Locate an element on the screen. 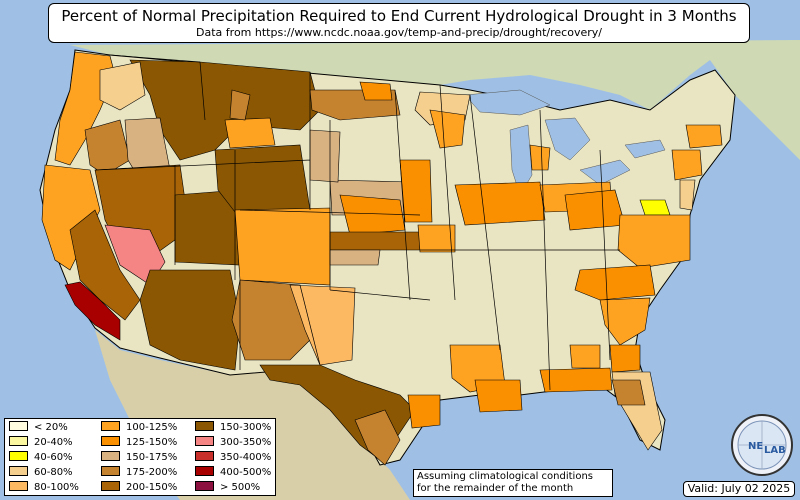 The image size is (800, 500). legend-item: 200-150% is located at coordinates (139, 487).